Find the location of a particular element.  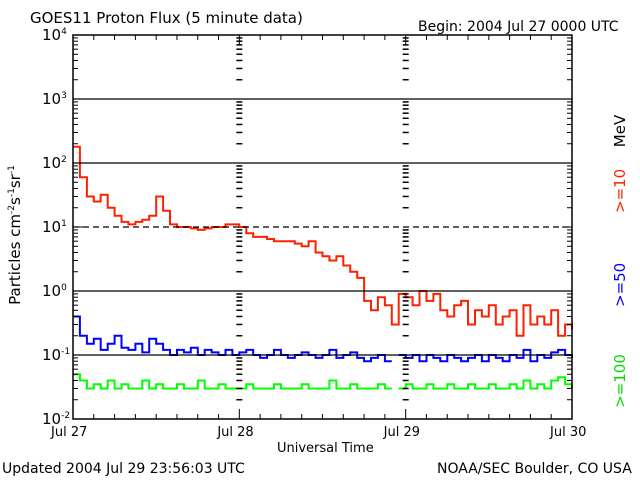

y-tick-label: 10⁻² is located at coordinates (56, 419).